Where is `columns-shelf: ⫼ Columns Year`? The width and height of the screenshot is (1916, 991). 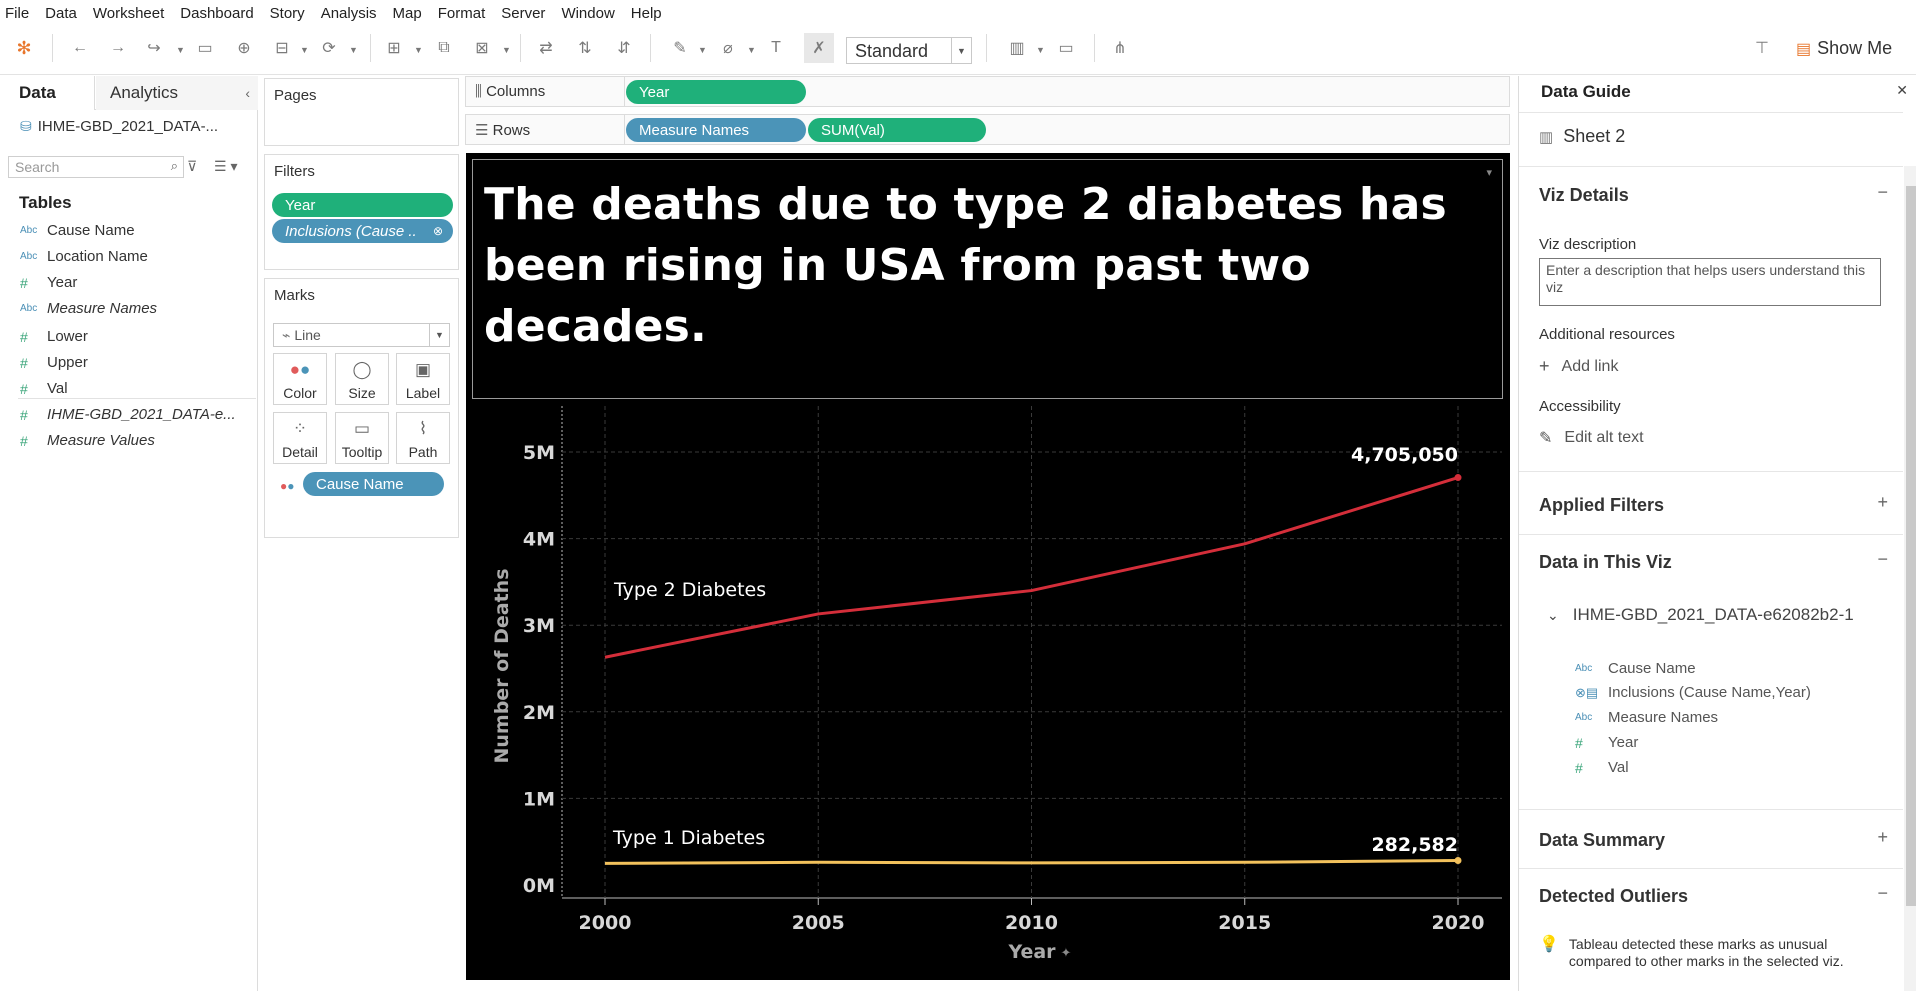 columns-shelf: ⫼ Columns Year is located at coordinates (987, 91).